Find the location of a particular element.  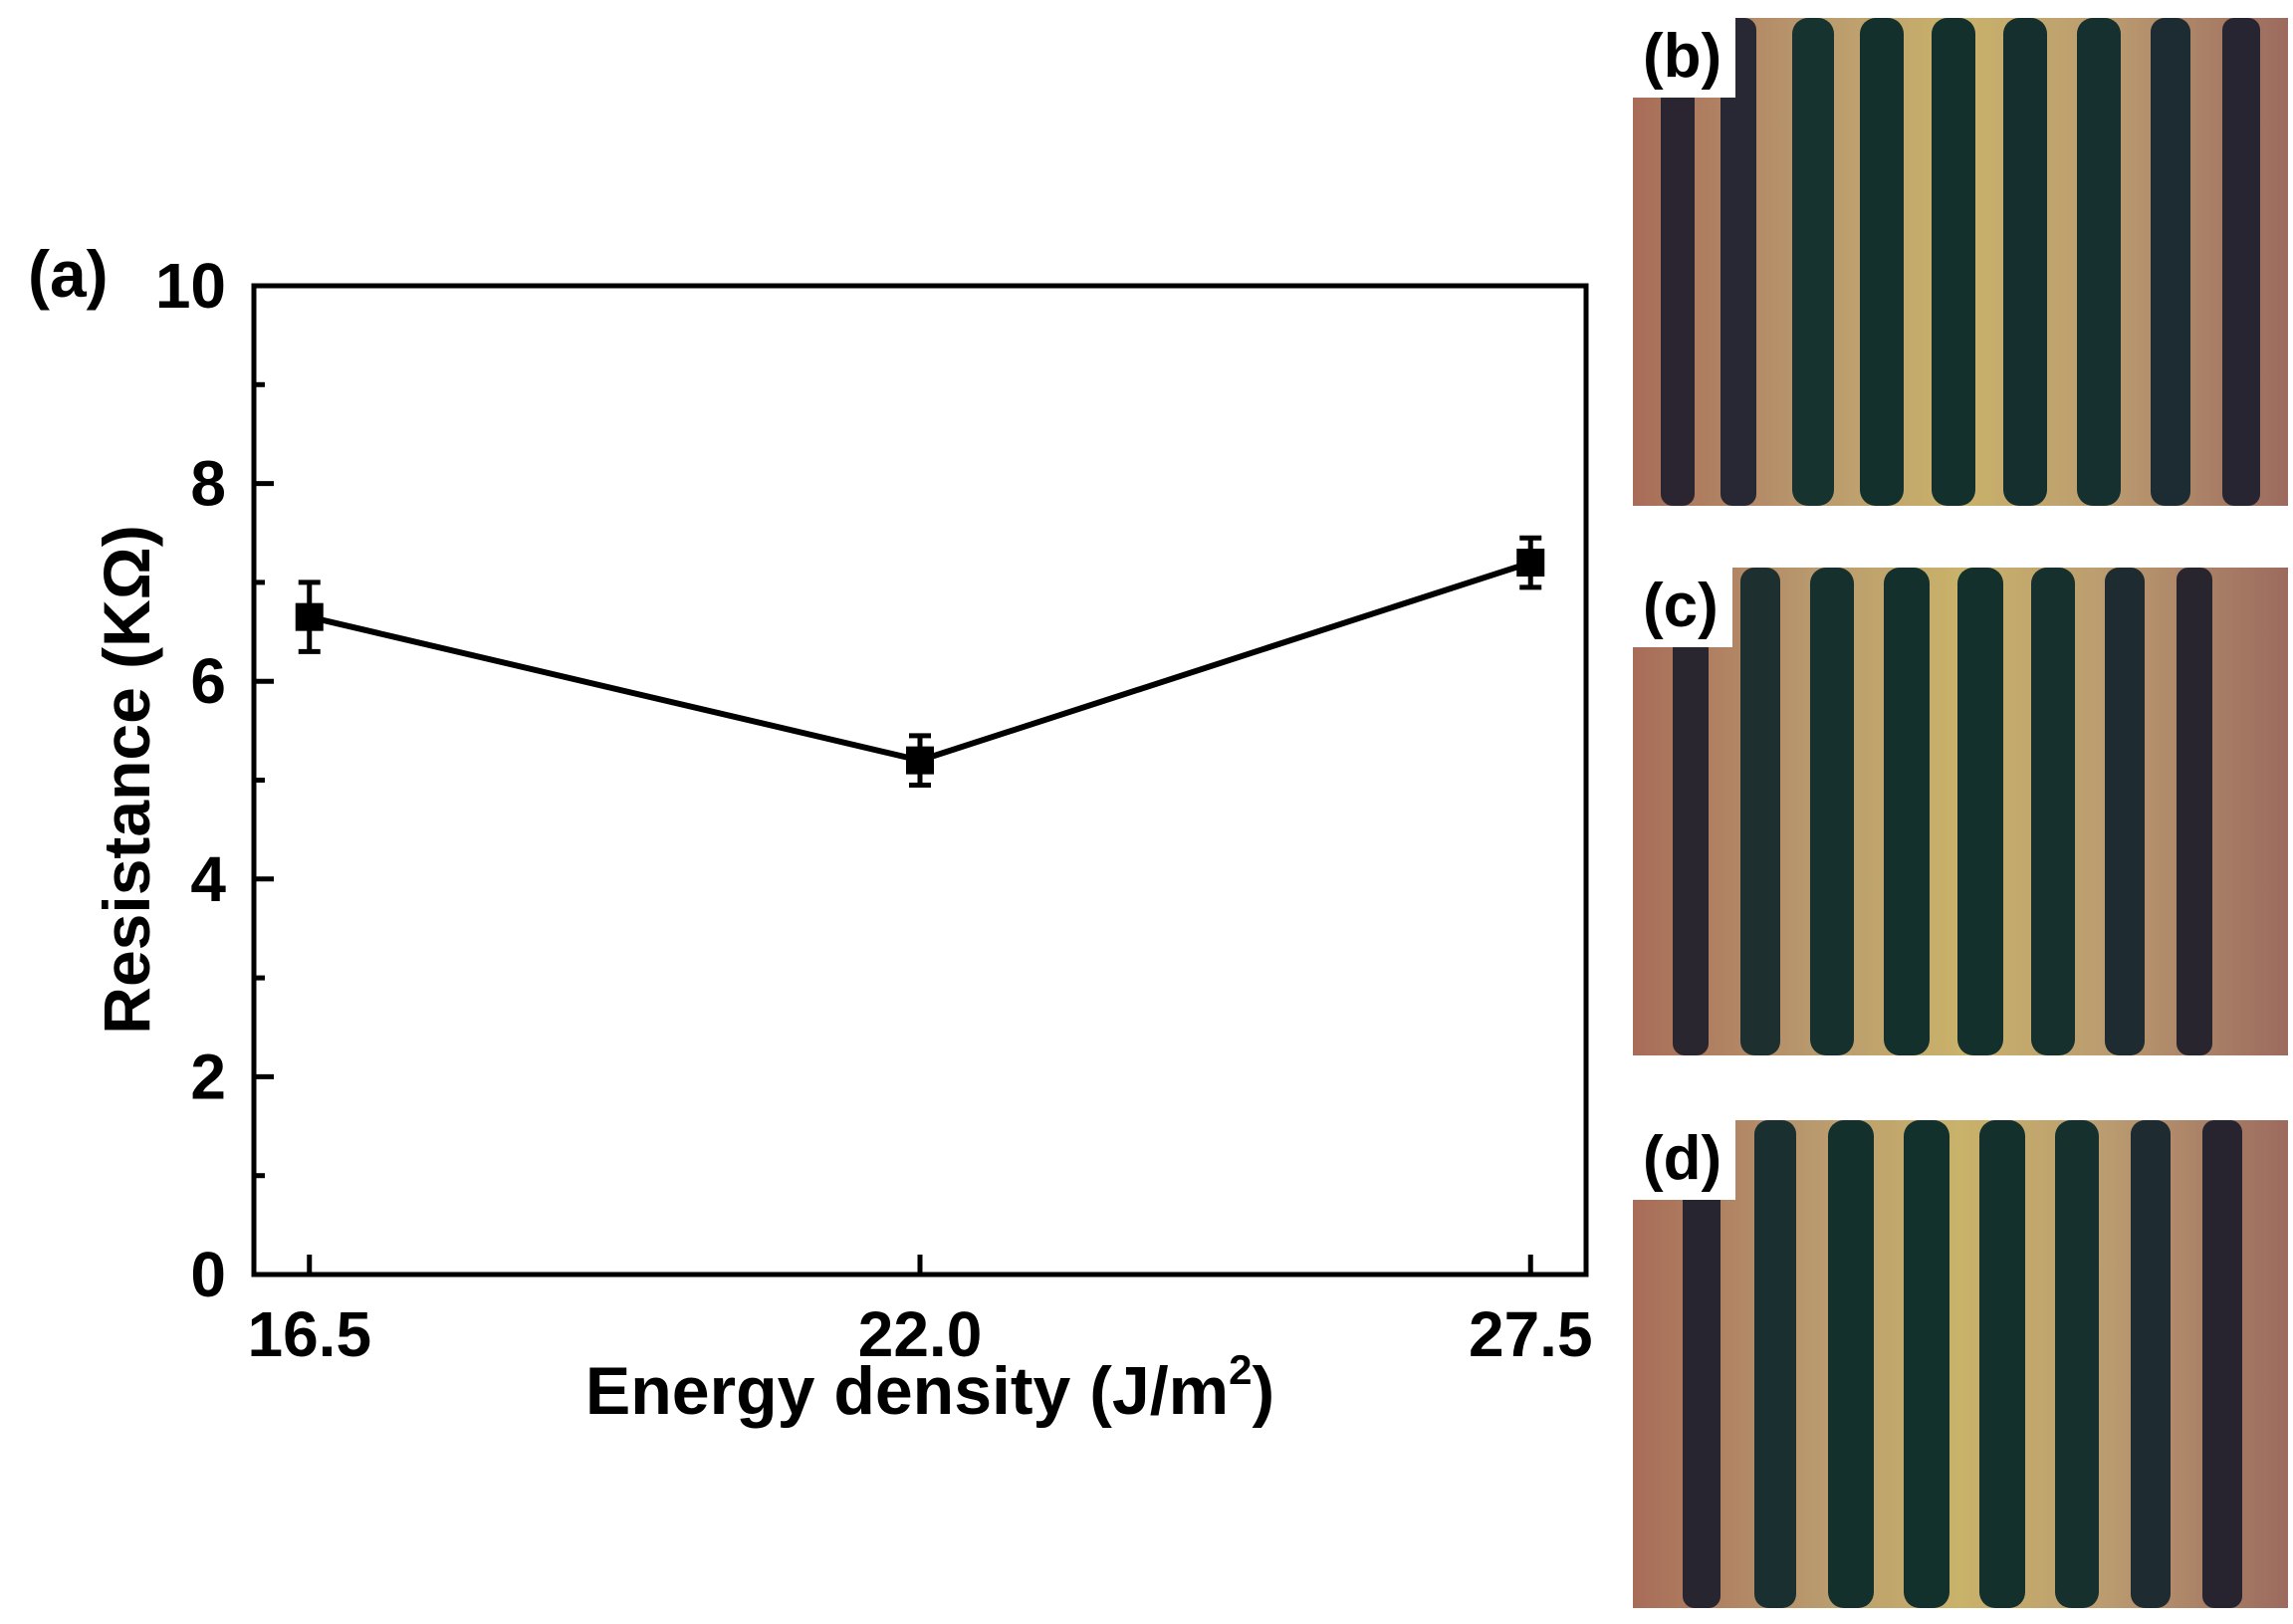

series-resistance is located at coordinates (920, 662).